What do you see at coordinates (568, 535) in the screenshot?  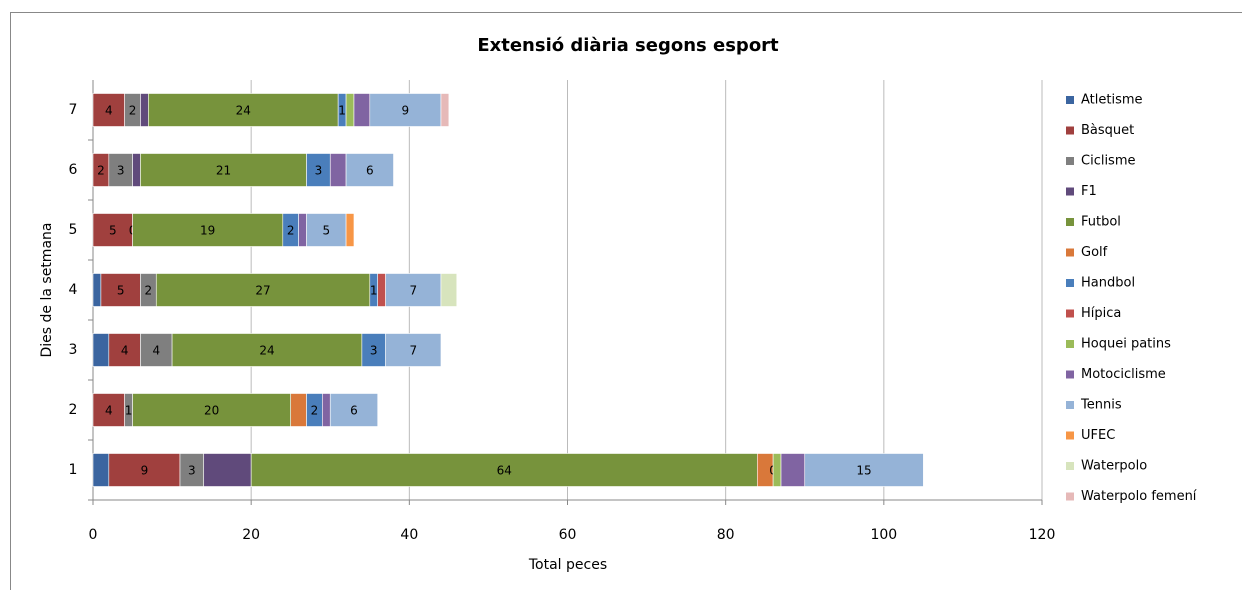 I see `x-tick-label: 60` at bounding box center [568, 535].